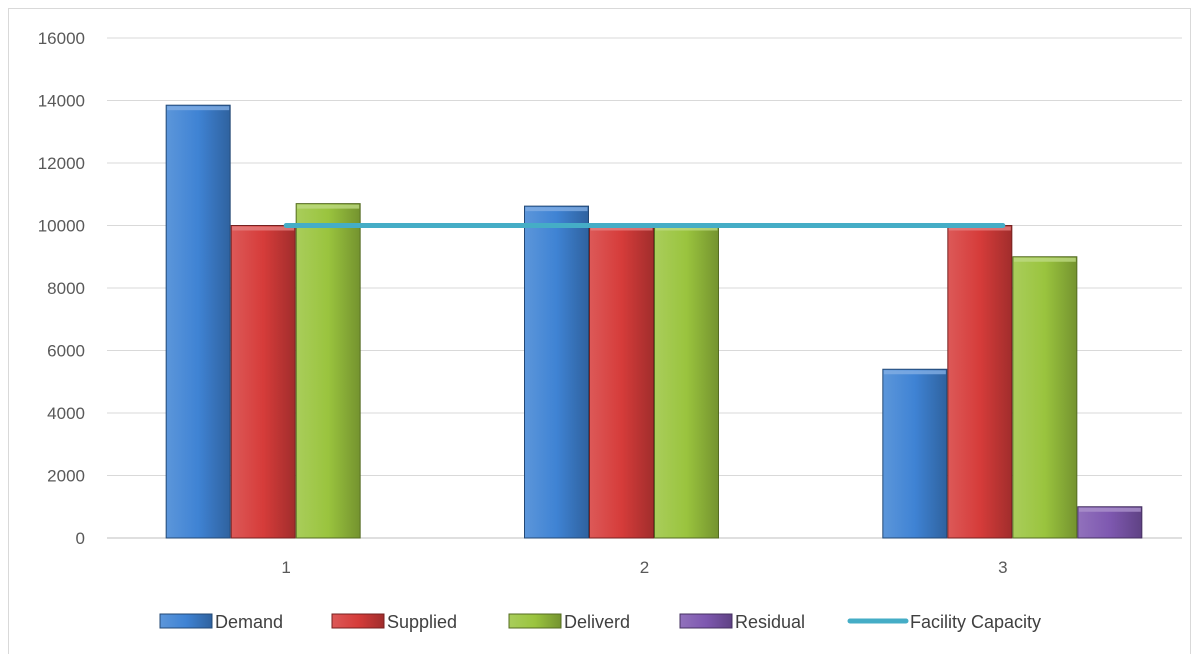  What do you see at coordinates (66, 413) in the screenshot?
I see `y-tick-label: 4000` at bounding box center [66, 413].